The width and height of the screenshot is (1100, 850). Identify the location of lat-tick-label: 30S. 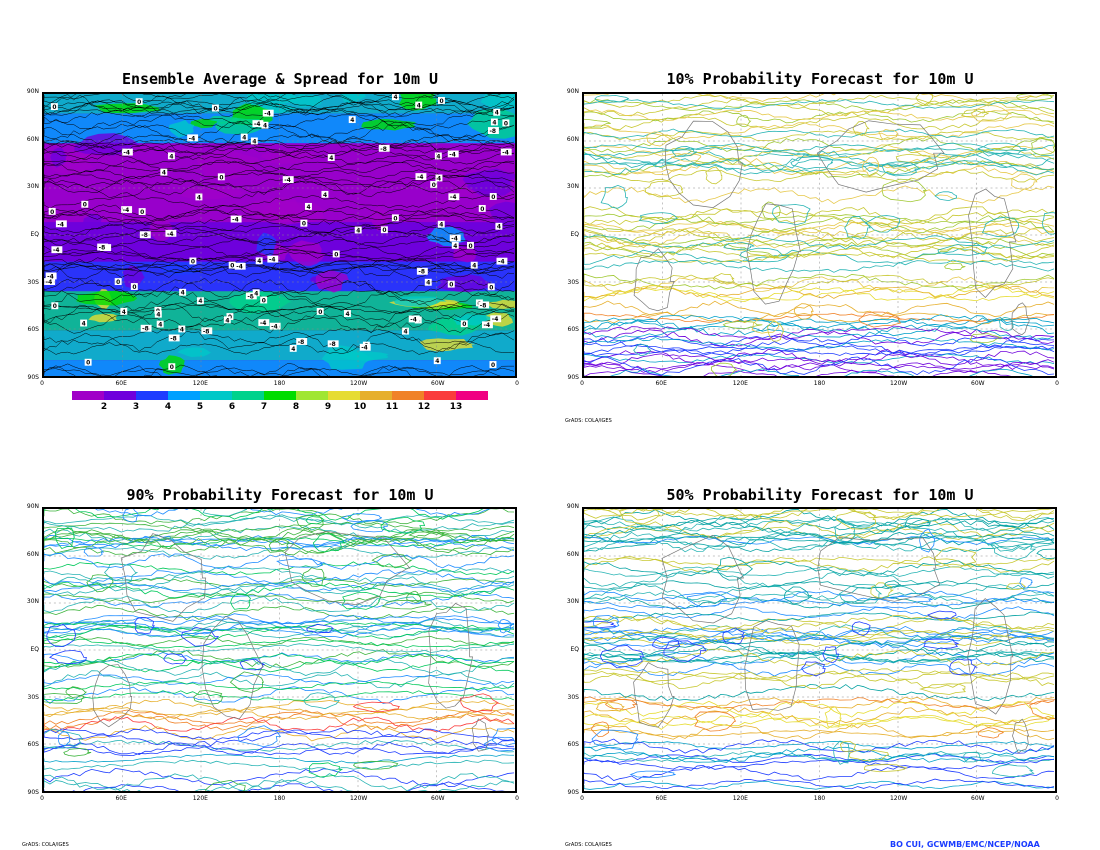
(573, 697).